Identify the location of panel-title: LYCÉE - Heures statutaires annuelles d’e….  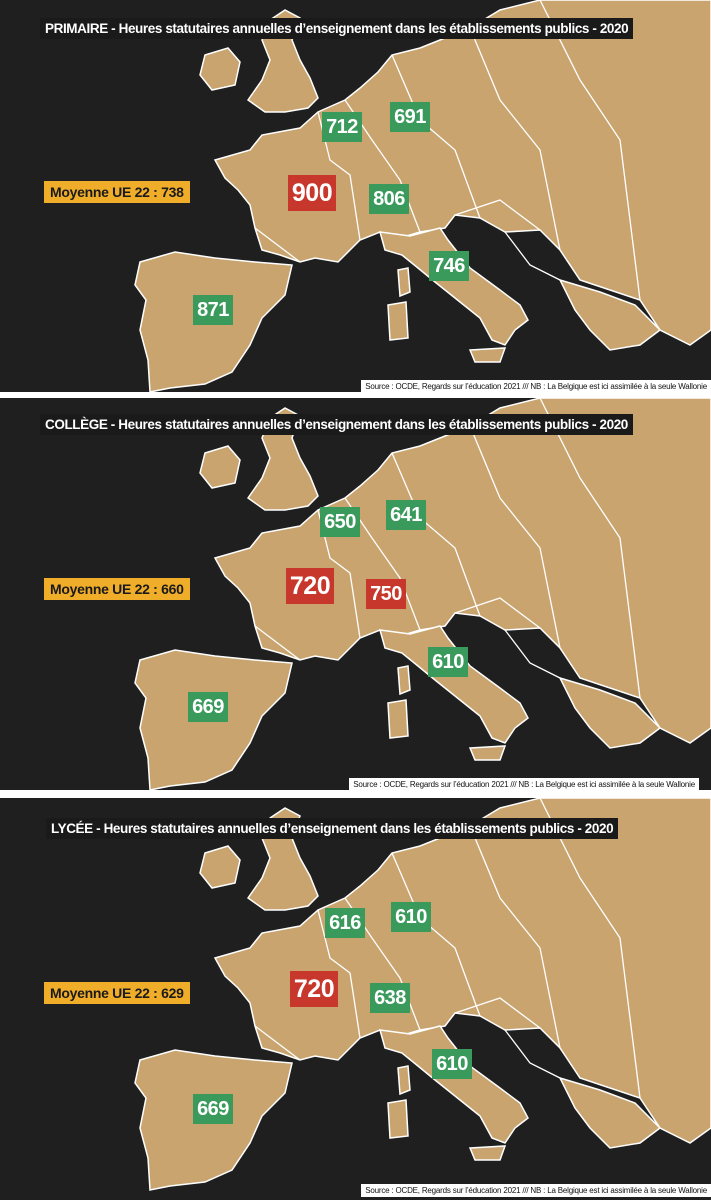
(332, 828).